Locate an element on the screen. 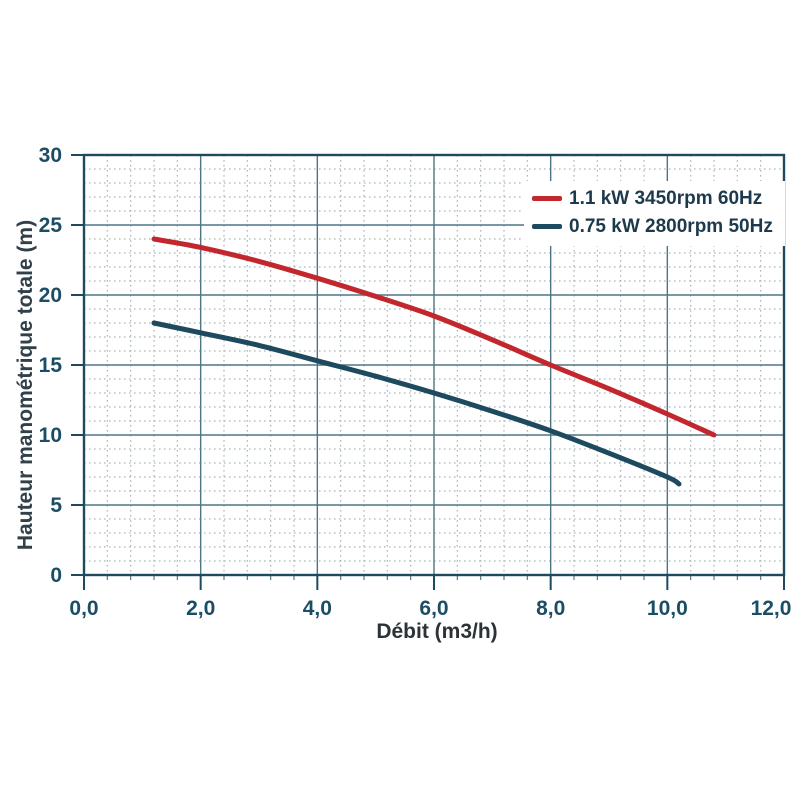 Image resolution: width=800 pixels, height=800 pixels. x-tick-label: 0,0 is located at coordinates (83, 608).